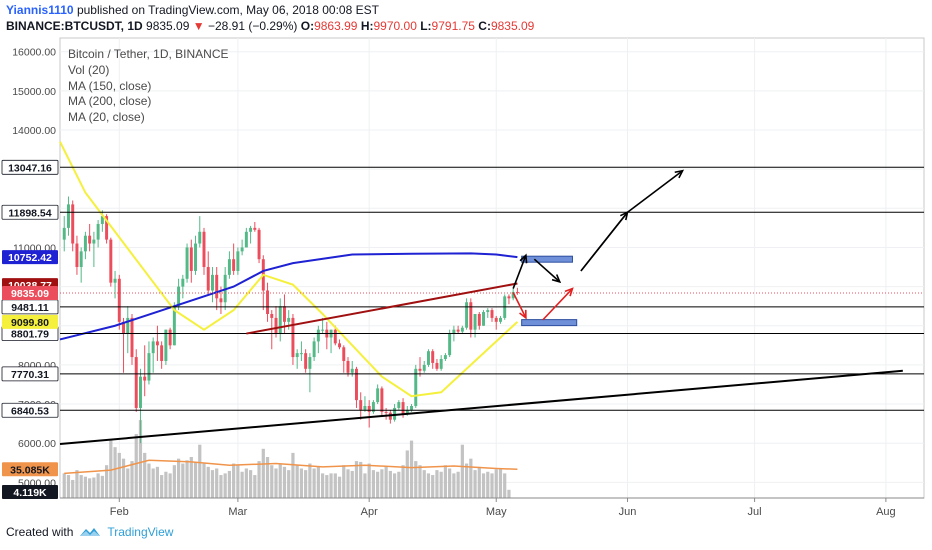 This screenshot has height=550, width=932. Describe the element at coordinates (34, 131) in the screenshot. I see `y-tick-label: 14000.00` at that location.